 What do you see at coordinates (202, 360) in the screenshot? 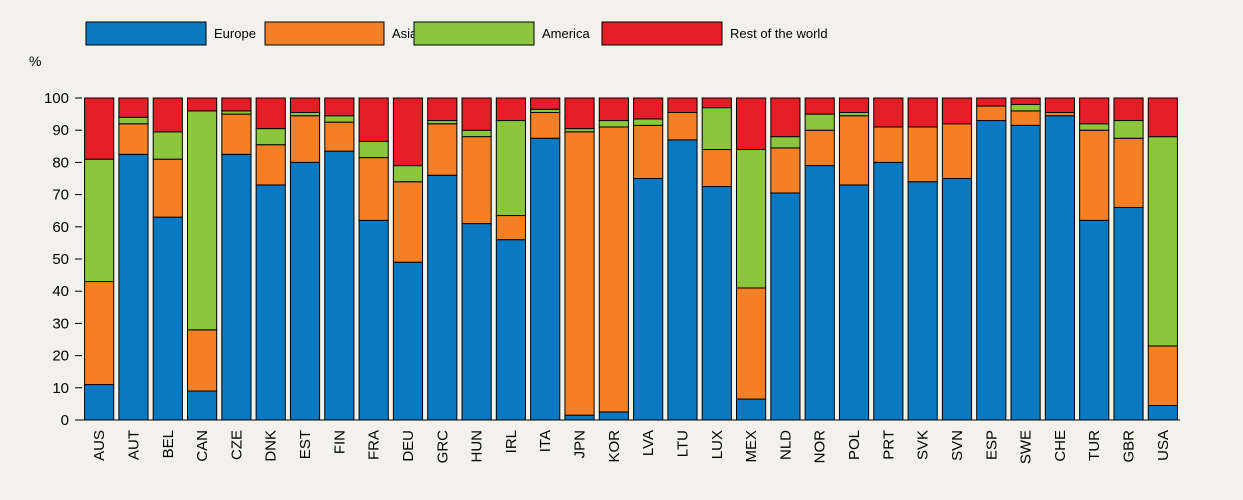
I see `bar-segment-can-asia-and-pacific` at bounding box center [202, 360].